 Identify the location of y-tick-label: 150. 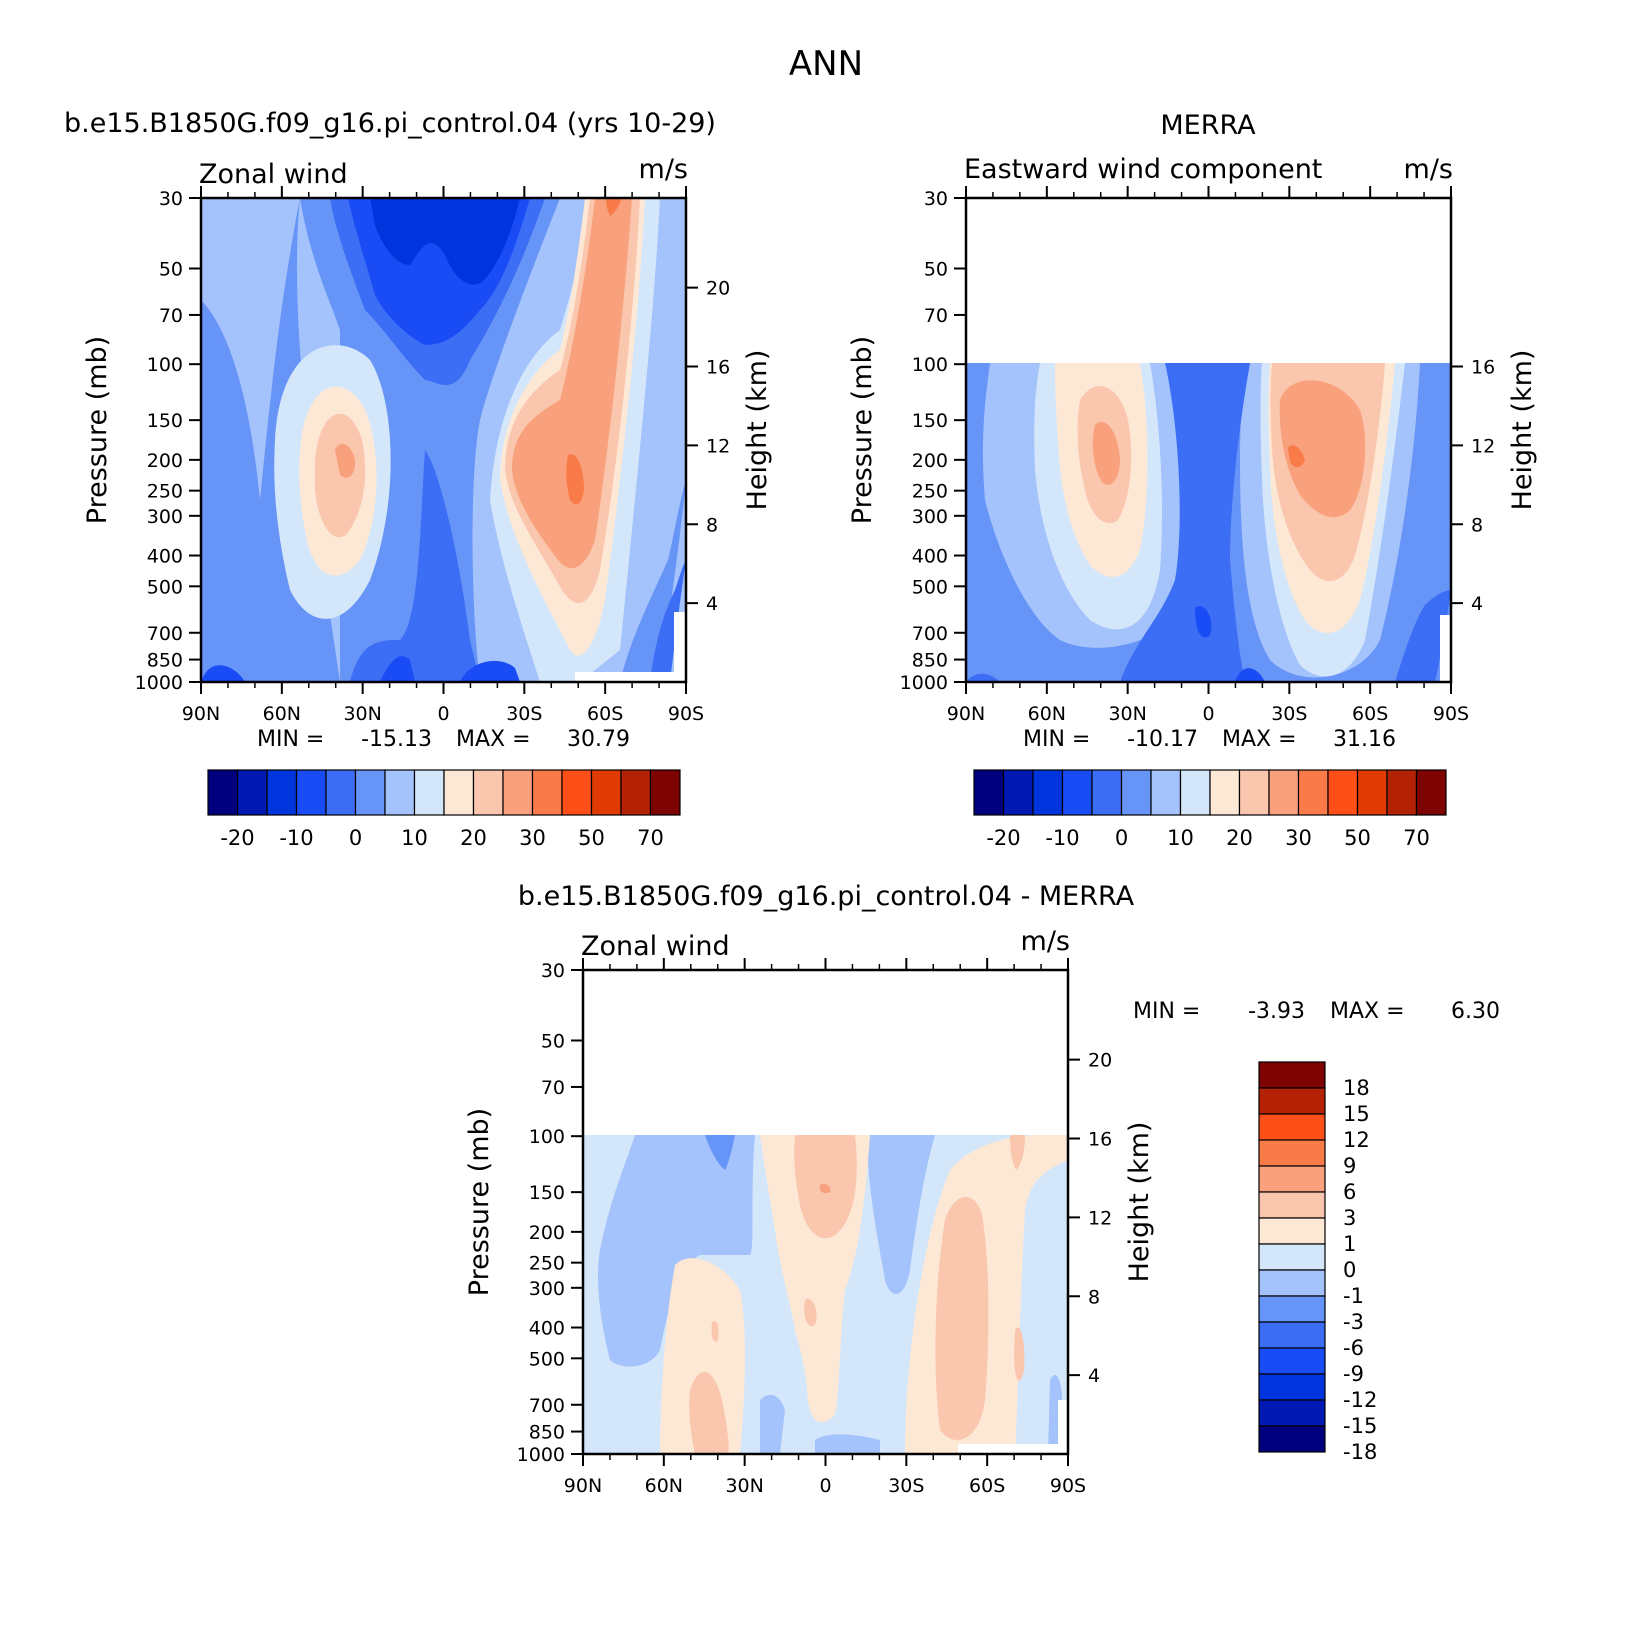
(165, 421).